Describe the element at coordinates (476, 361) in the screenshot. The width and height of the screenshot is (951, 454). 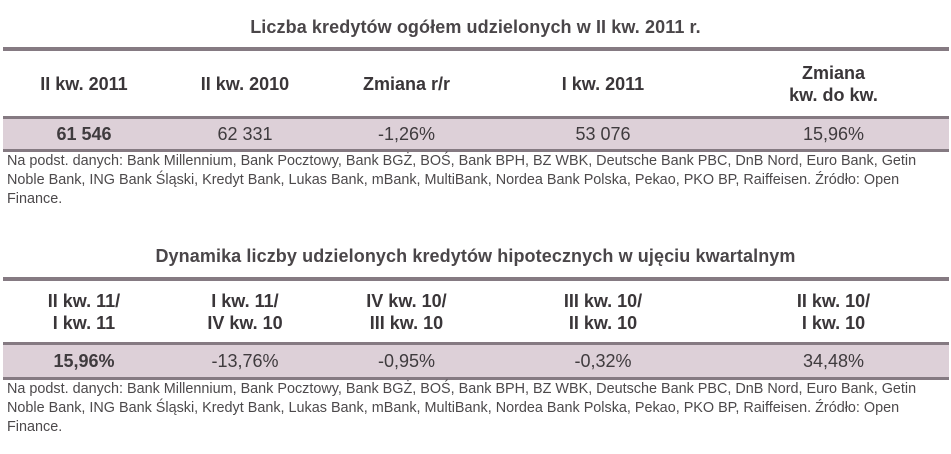
I see `table2-data-row: 15,96% -13,76% -0,95% -0,32% 34,48%` at that location.